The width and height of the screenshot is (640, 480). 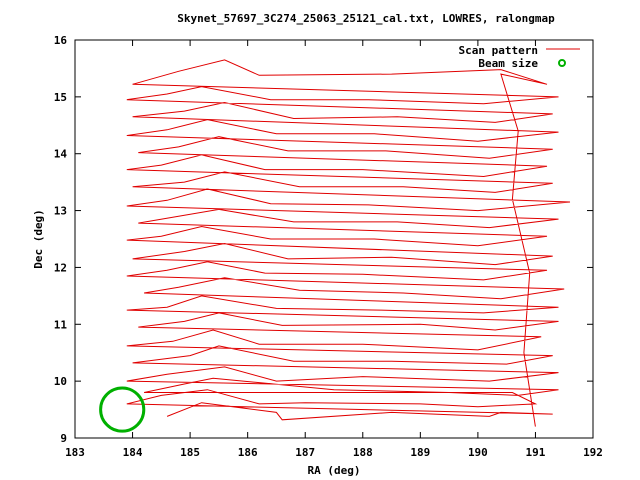 I want to click on x-tick-label: 186, so click(x=248, y=452).